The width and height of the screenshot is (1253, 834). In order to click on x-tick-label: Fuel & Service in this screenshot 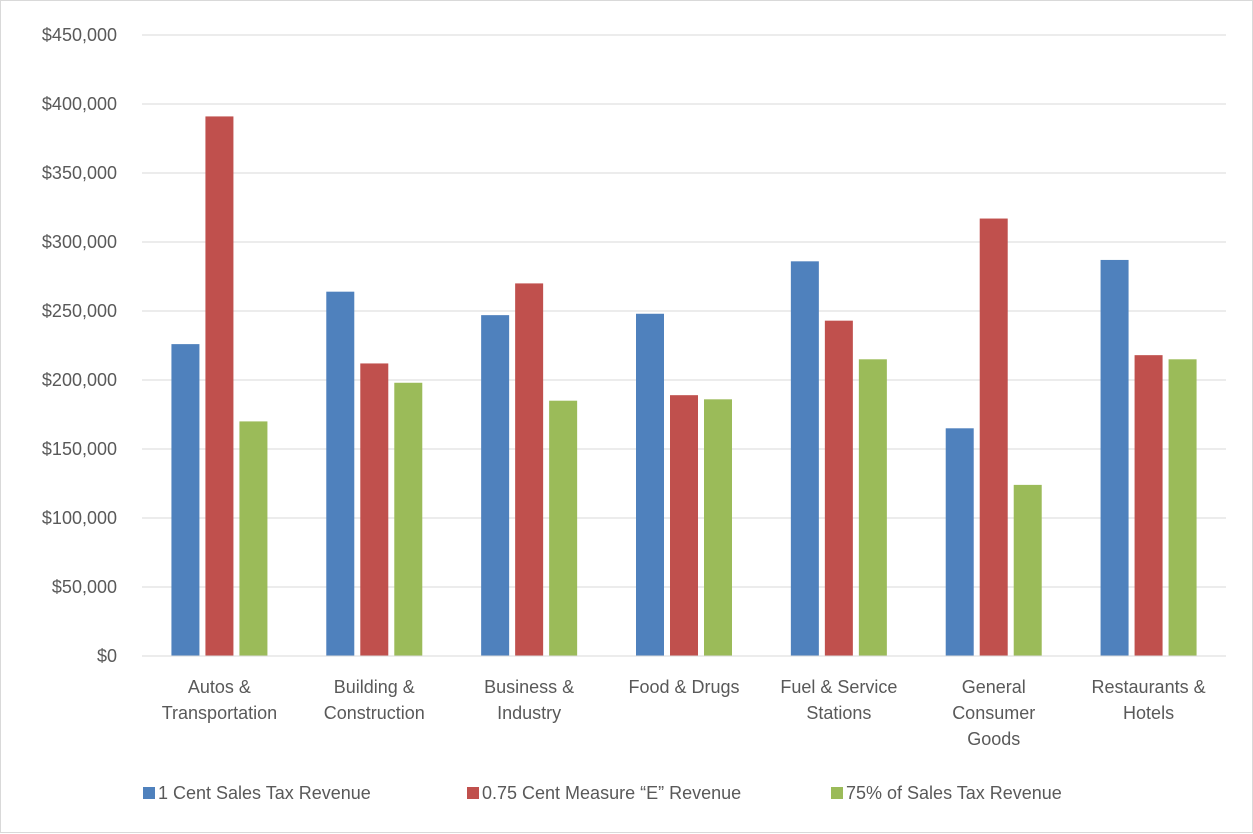, I will do `click(838, 687)`.